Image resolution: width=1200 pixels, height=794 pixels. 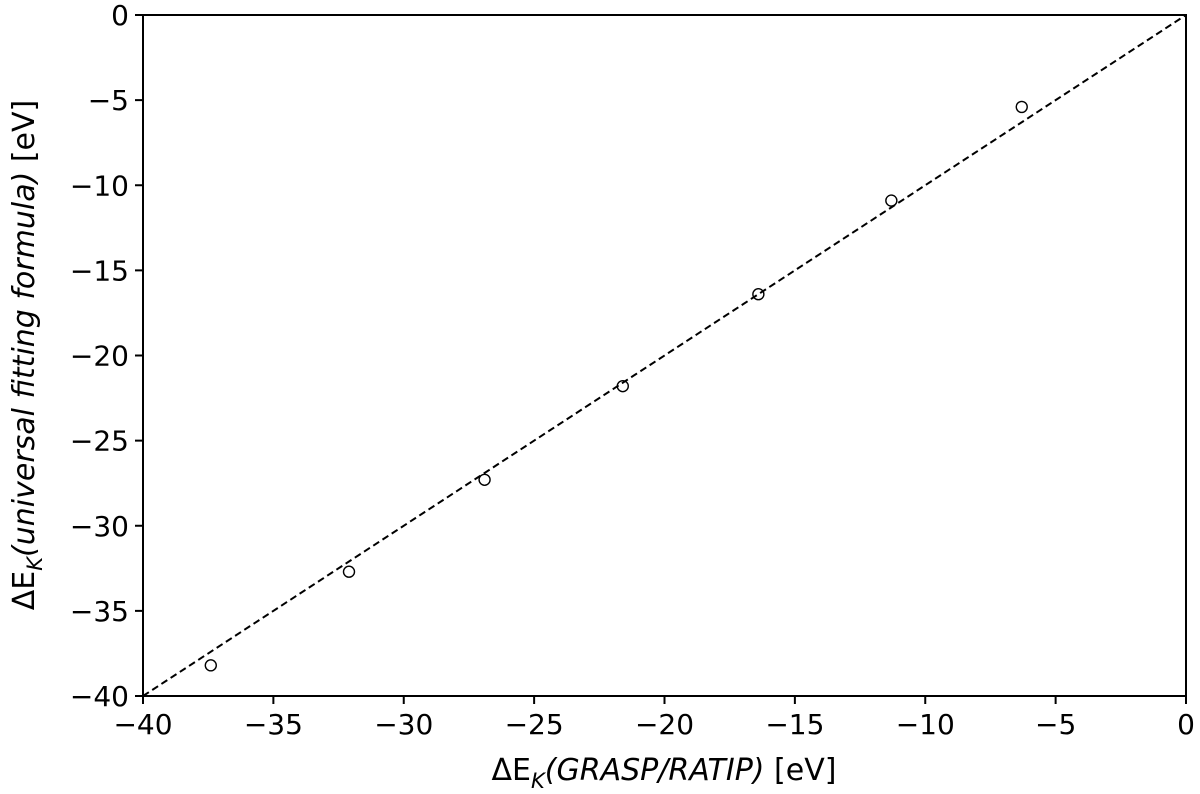 I want to click on x-tick-label: −10, so click(x=925, y=724).